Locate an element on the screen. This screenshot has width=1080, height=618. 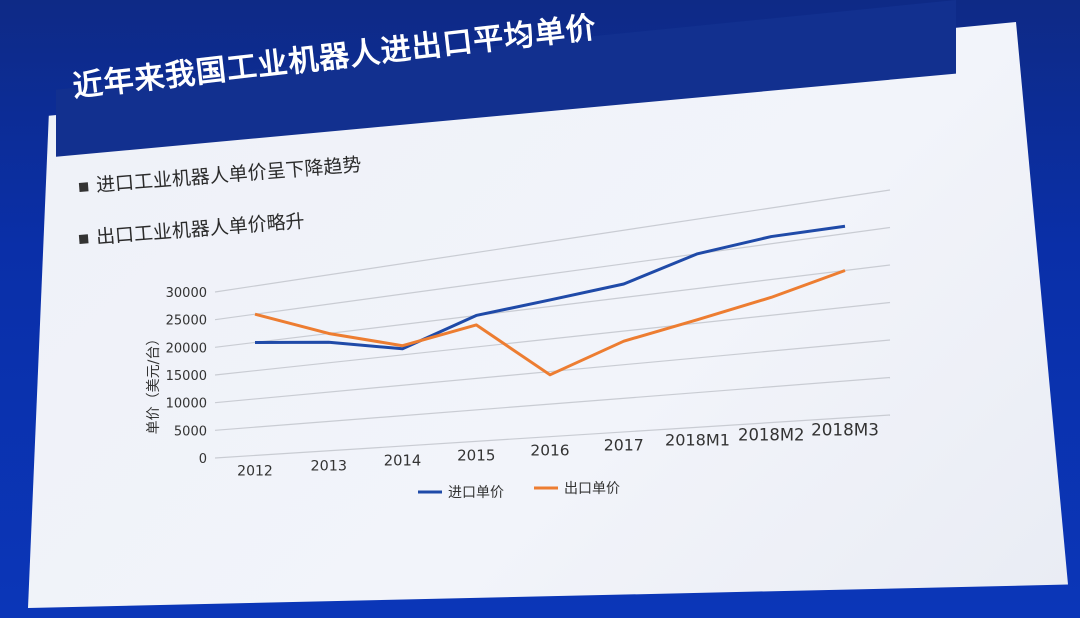
y-tick-label: 0 is located at coordinates (203, 459).